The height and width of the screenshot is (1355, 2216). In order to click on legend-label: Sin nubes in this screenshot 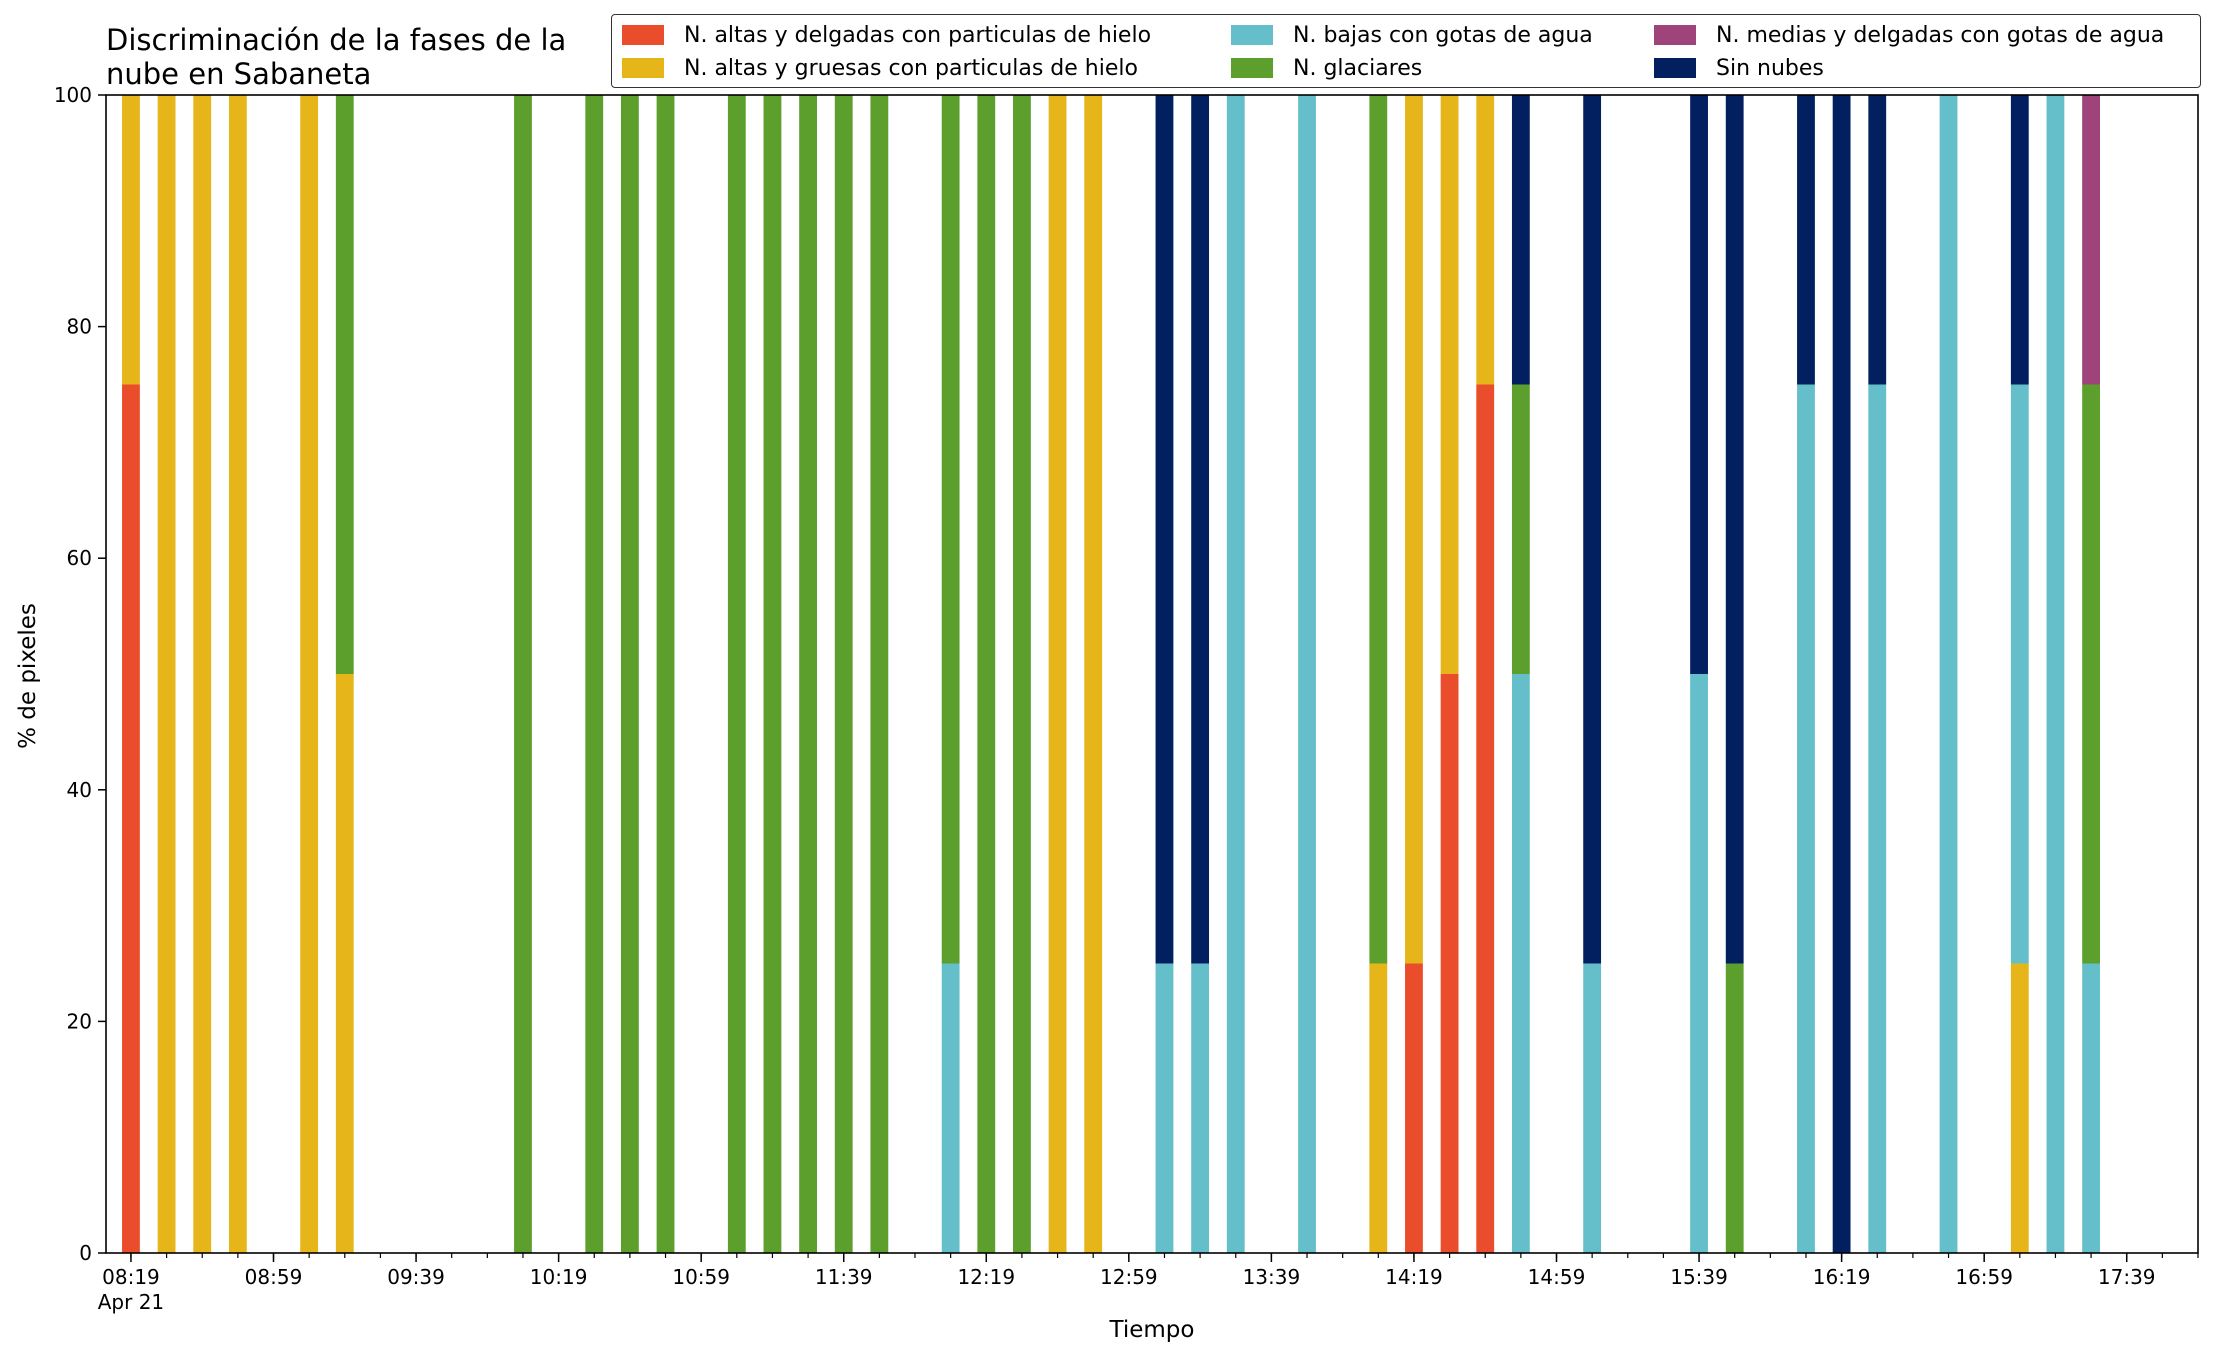, I will do `click(1770, 68)`.